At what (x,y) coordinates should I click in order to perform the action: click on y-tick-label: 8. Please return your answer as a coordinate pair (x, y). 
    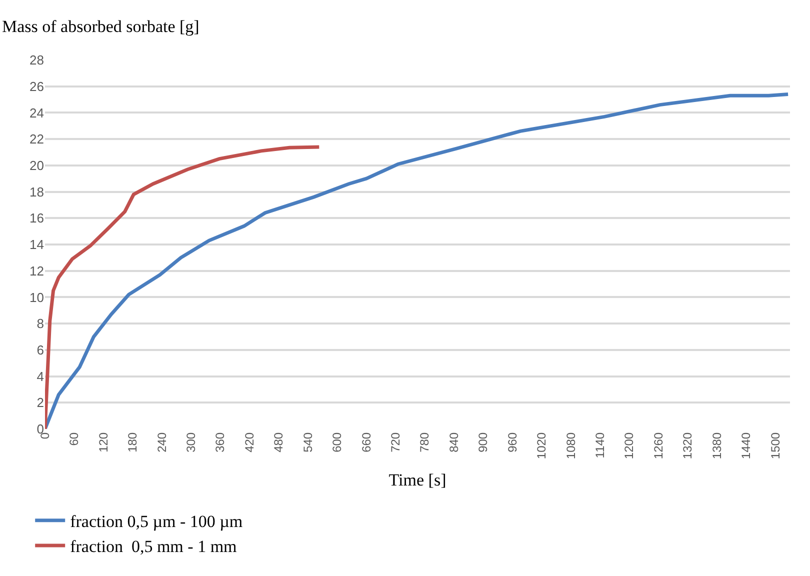
    Looking at the image, I should click on (40, 324).